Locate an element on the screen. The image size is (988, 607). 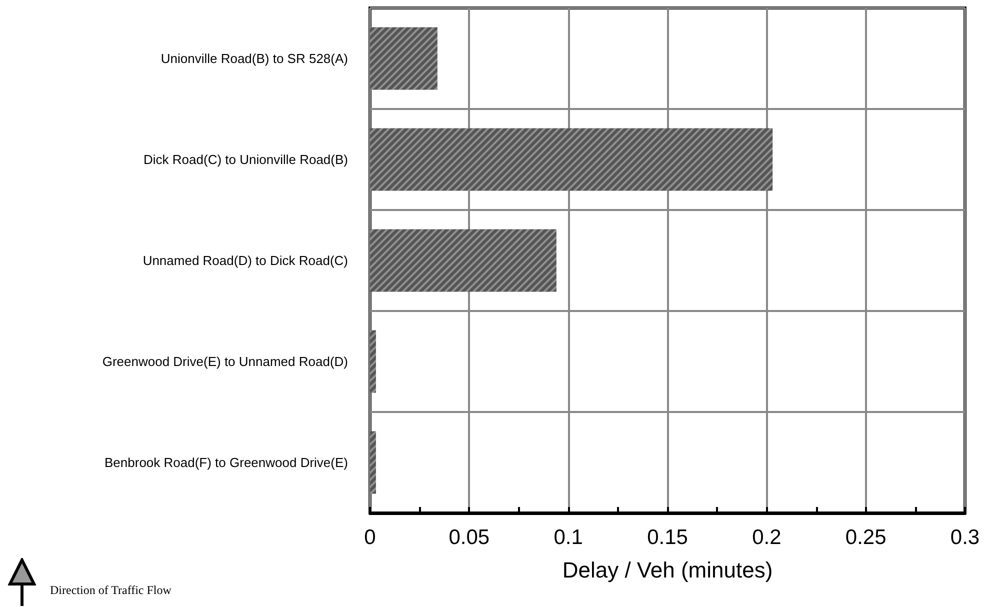
y-tick-label: Dick Road(C) to Unionville Road(B) is located at coordinates (246, 159).